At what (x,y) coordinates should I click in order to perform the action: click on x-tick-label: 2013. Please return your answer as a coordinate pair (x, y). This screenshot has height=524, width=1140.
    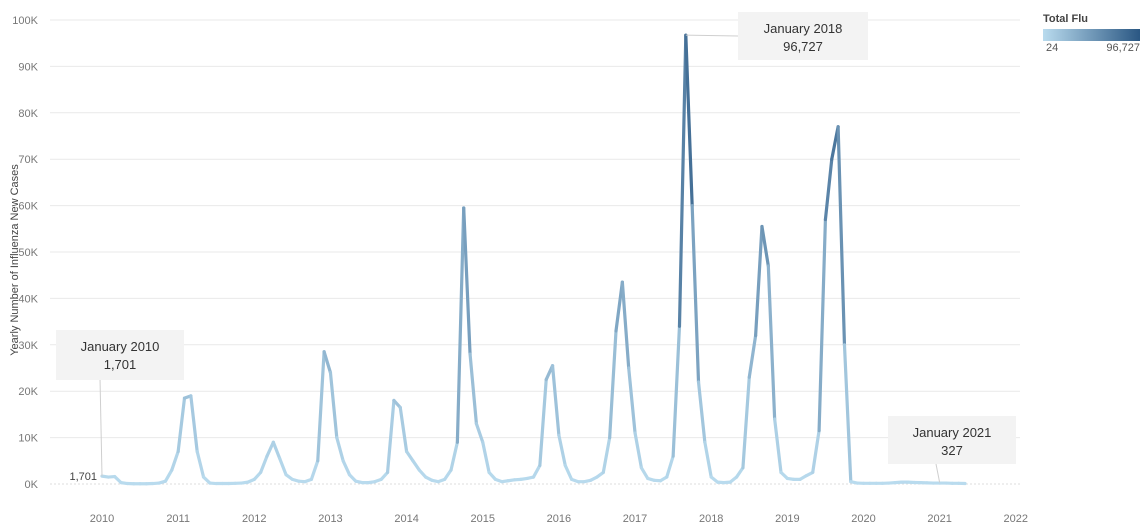
    Looking at the image, I should click on (330, 518).